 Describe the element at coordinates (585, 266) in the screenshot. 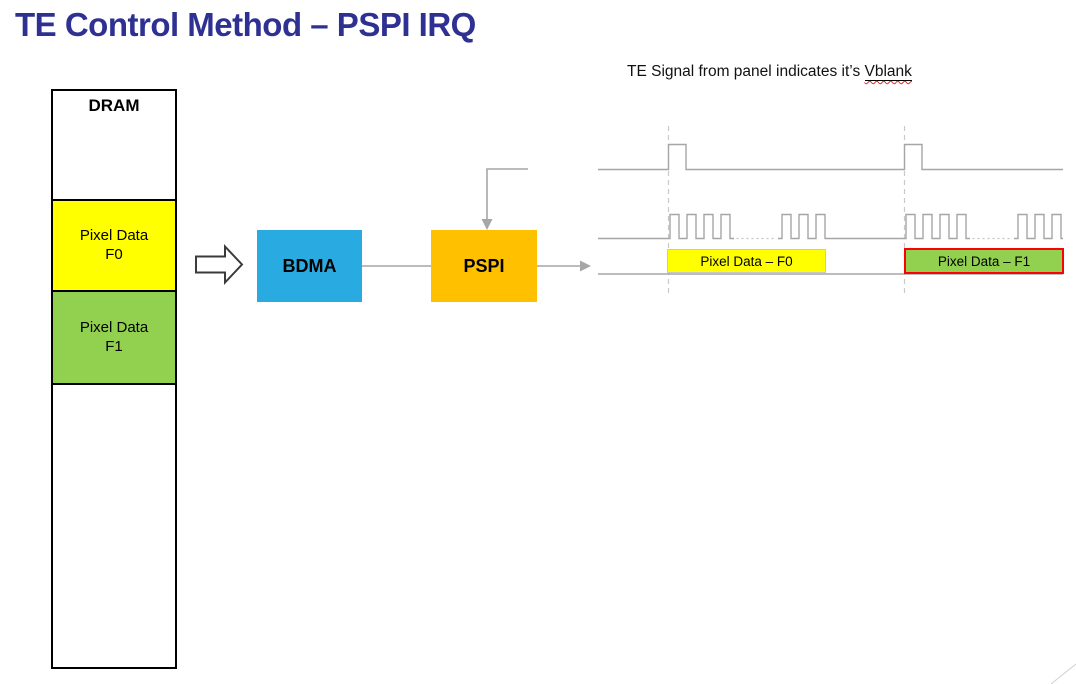

I see `arrow-right-icon` at that location.